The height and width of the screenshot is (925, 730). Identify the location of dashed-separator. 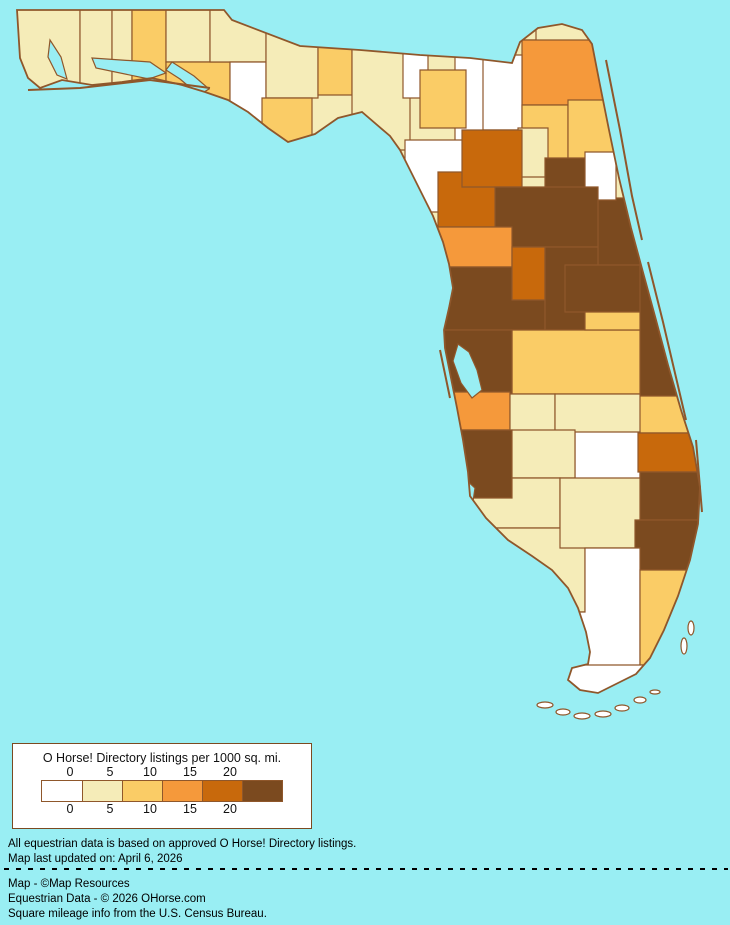
(366, 869).